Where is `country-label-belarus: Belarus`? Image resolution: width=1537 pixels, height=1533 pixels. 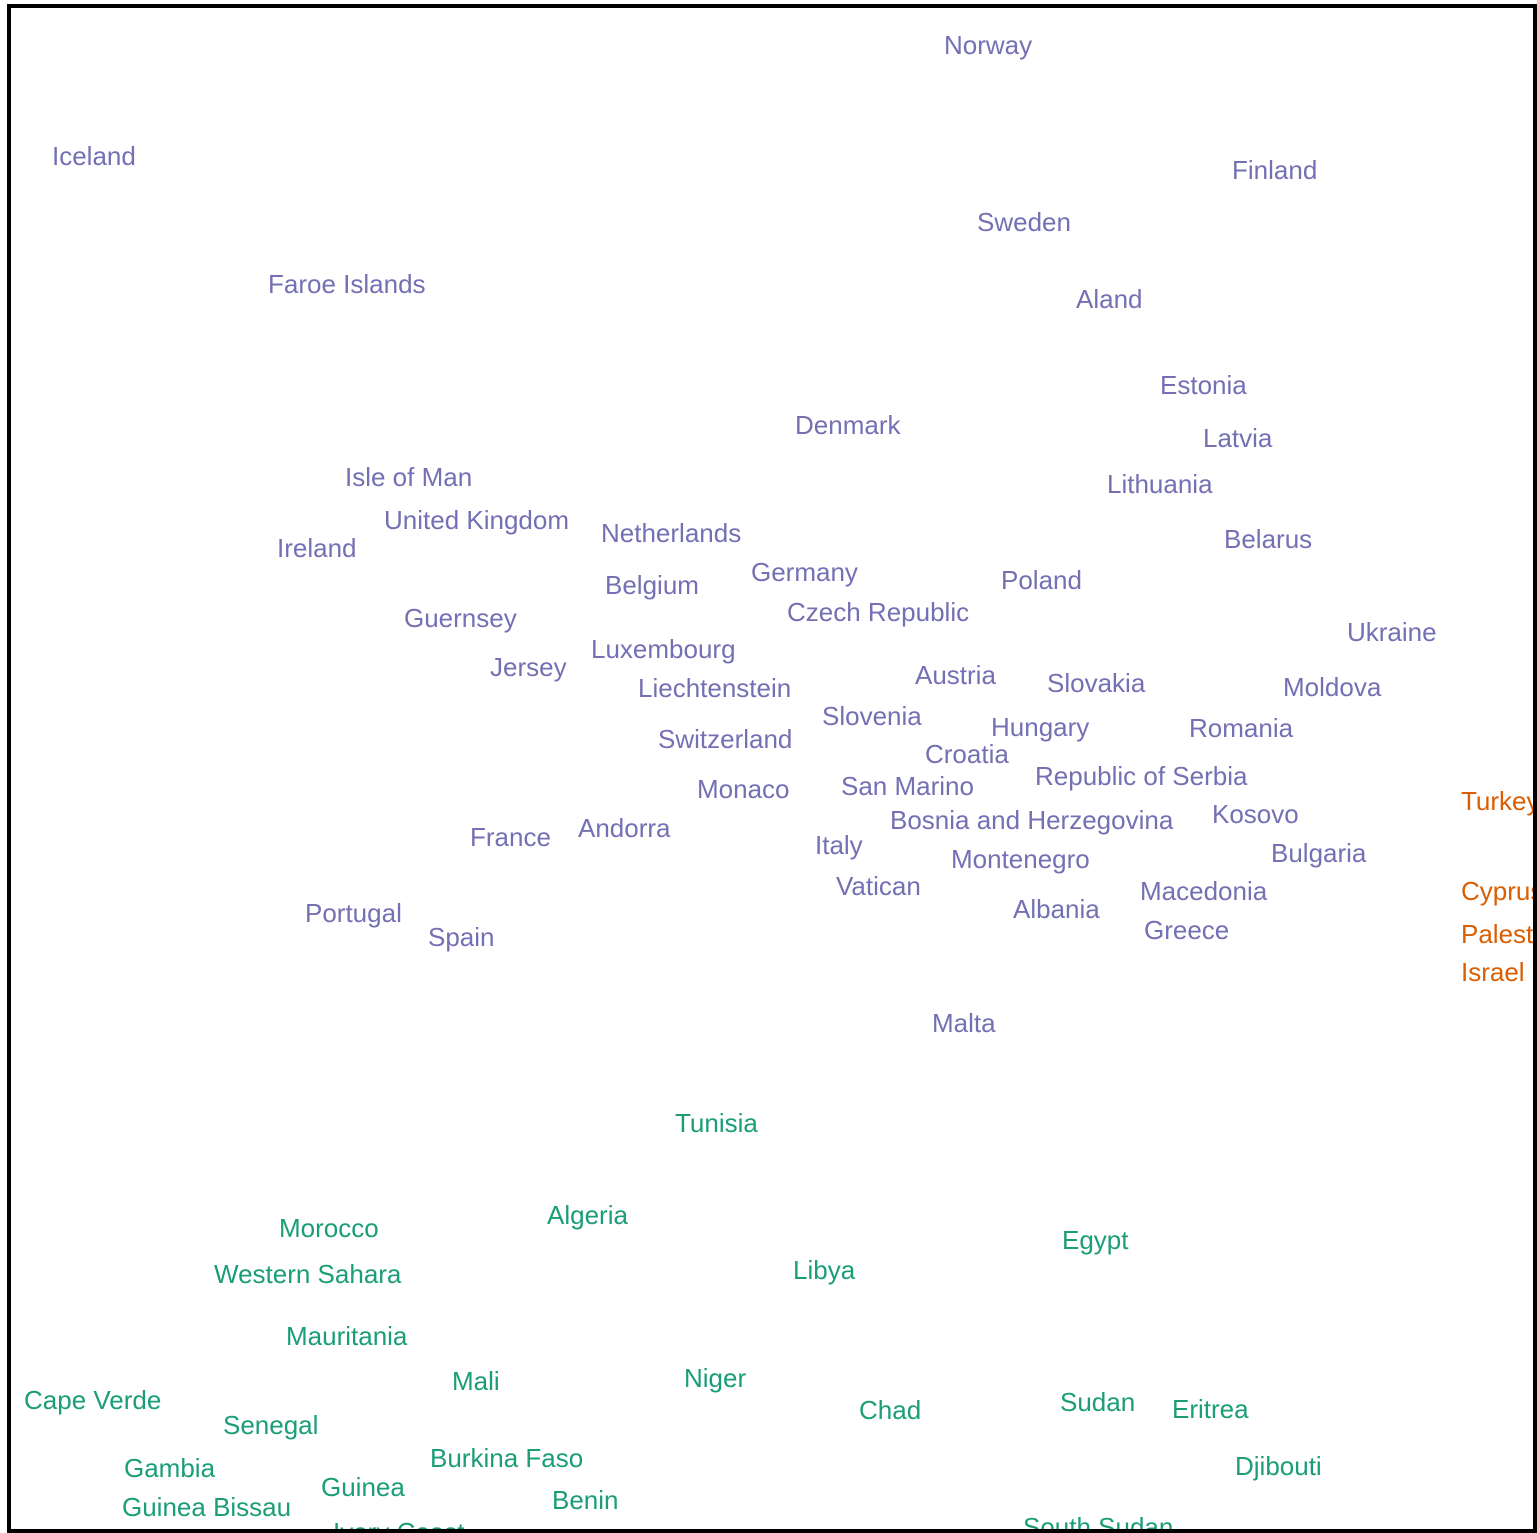 country-label-belarus: Belarus is located at coordinates (1268, 539).